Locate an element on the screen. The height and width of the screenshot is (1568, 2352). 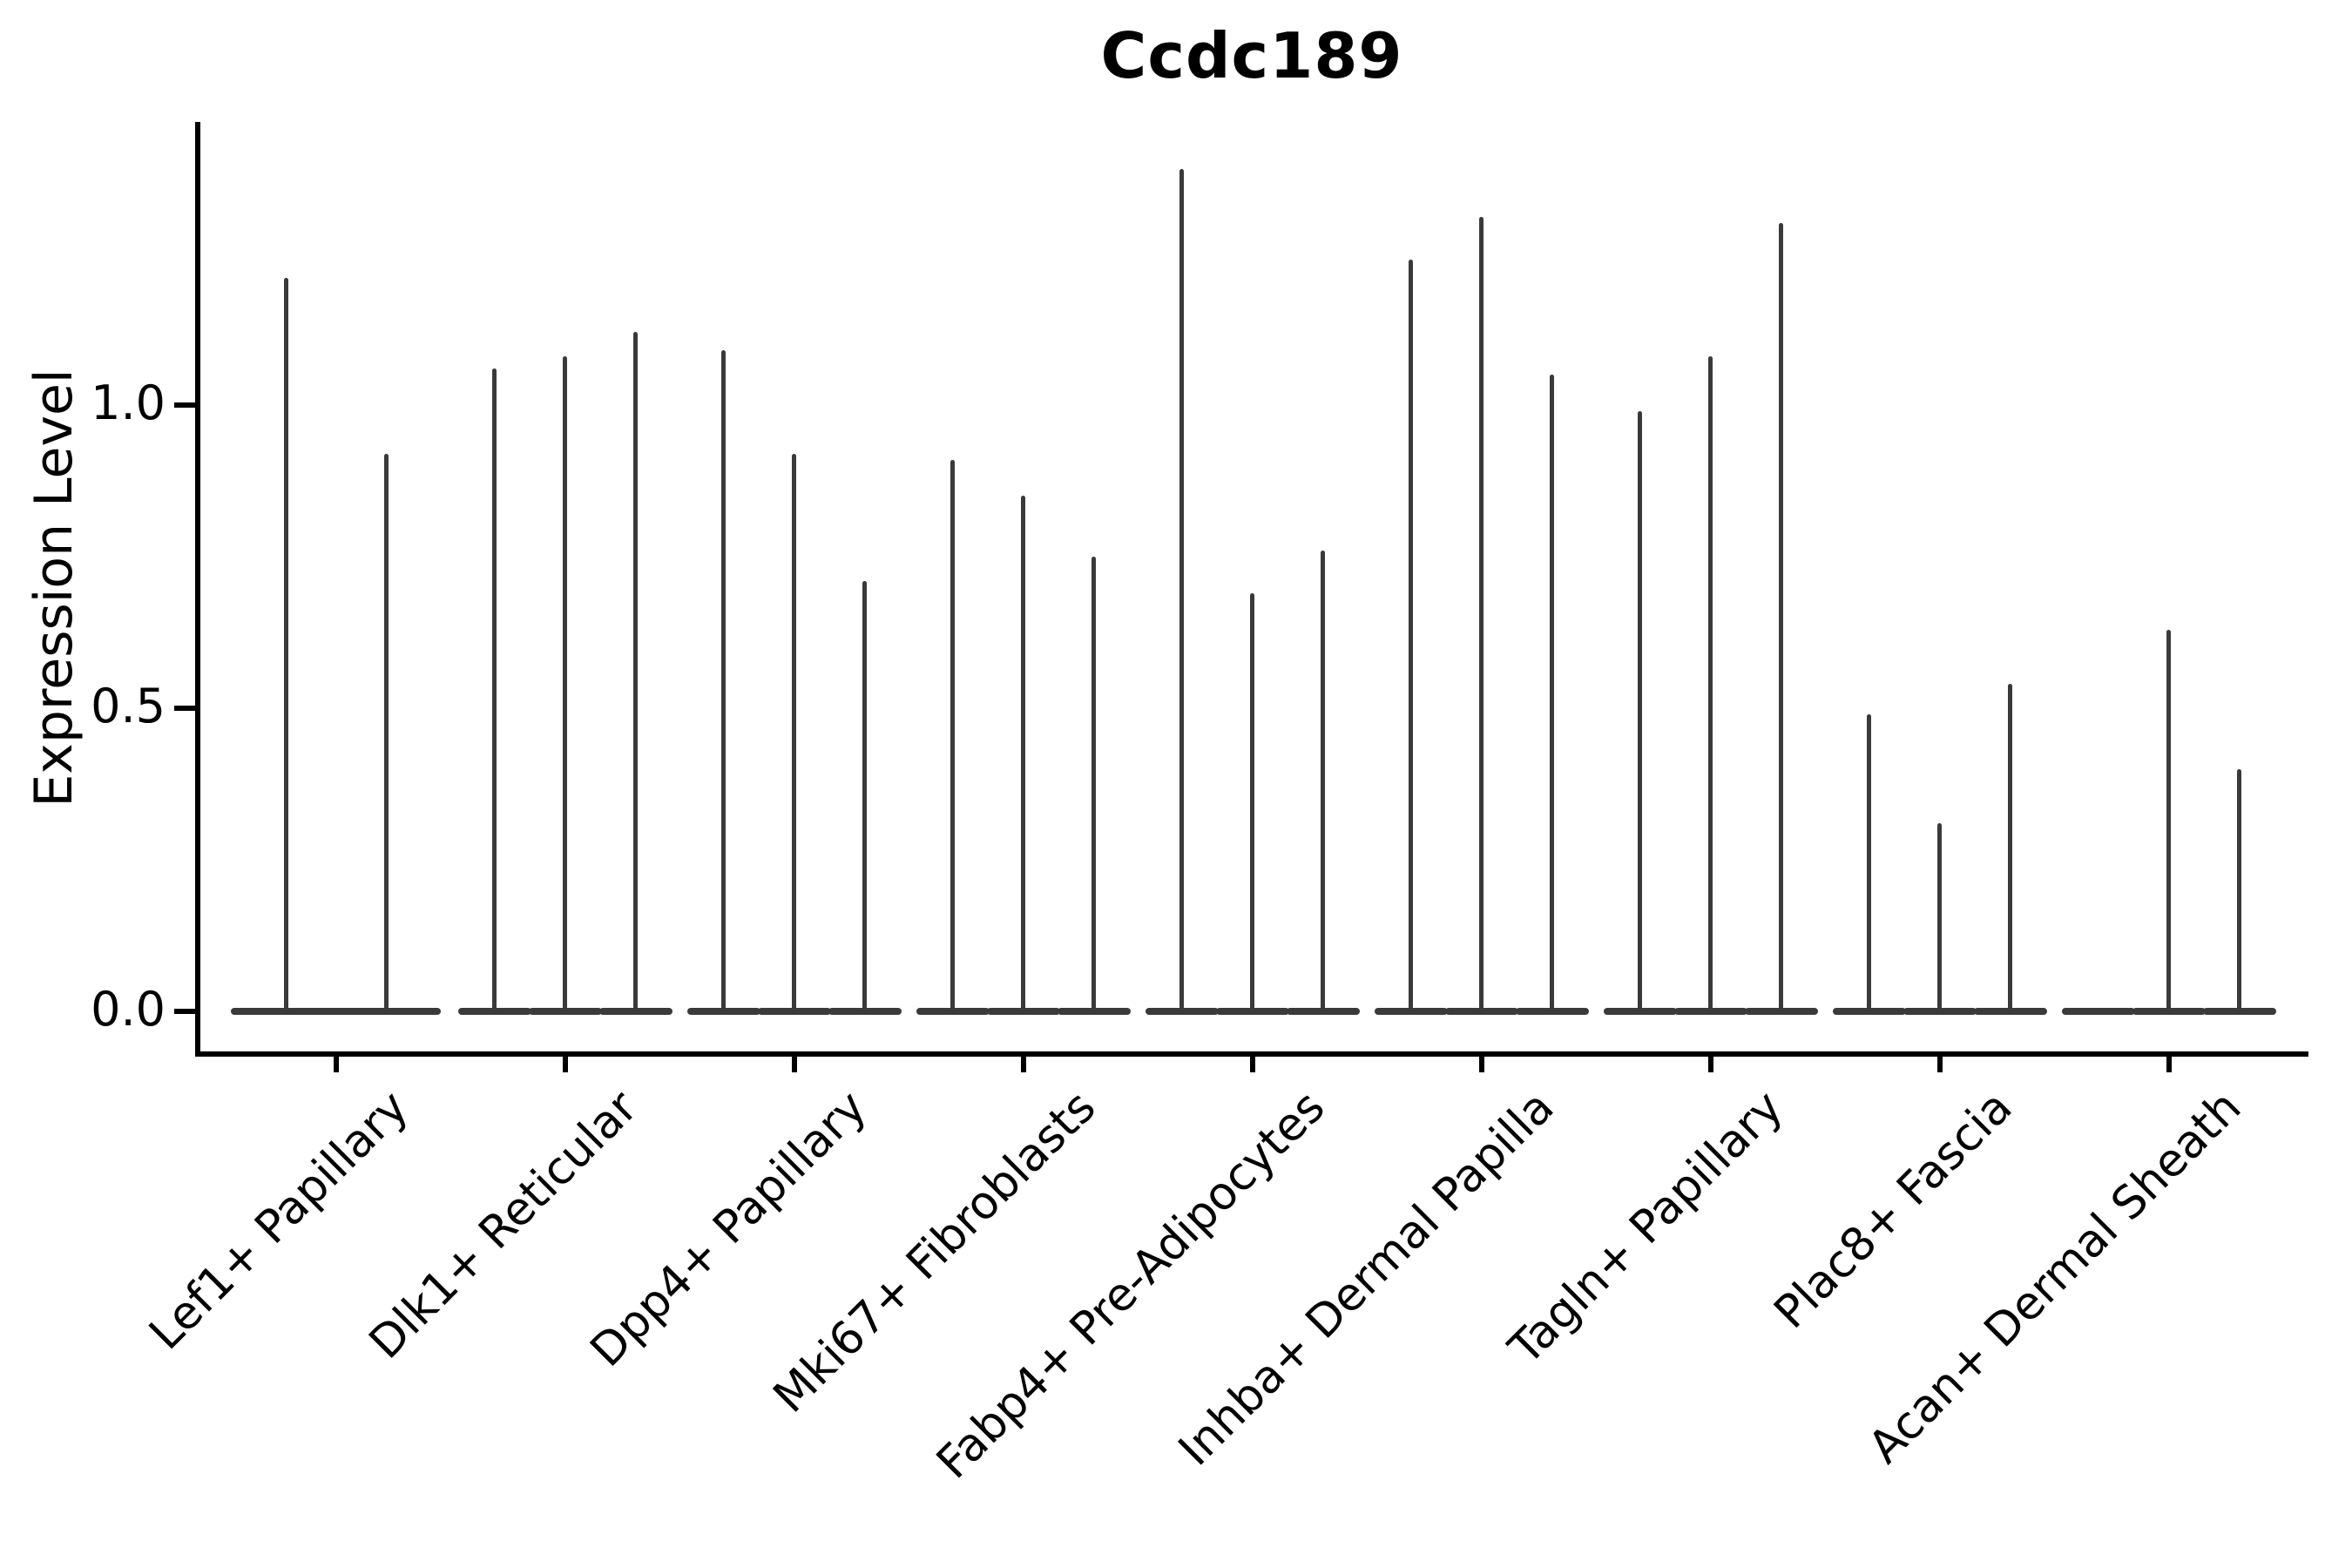
x-axis-spine is located at coordinates (1251, 1054).